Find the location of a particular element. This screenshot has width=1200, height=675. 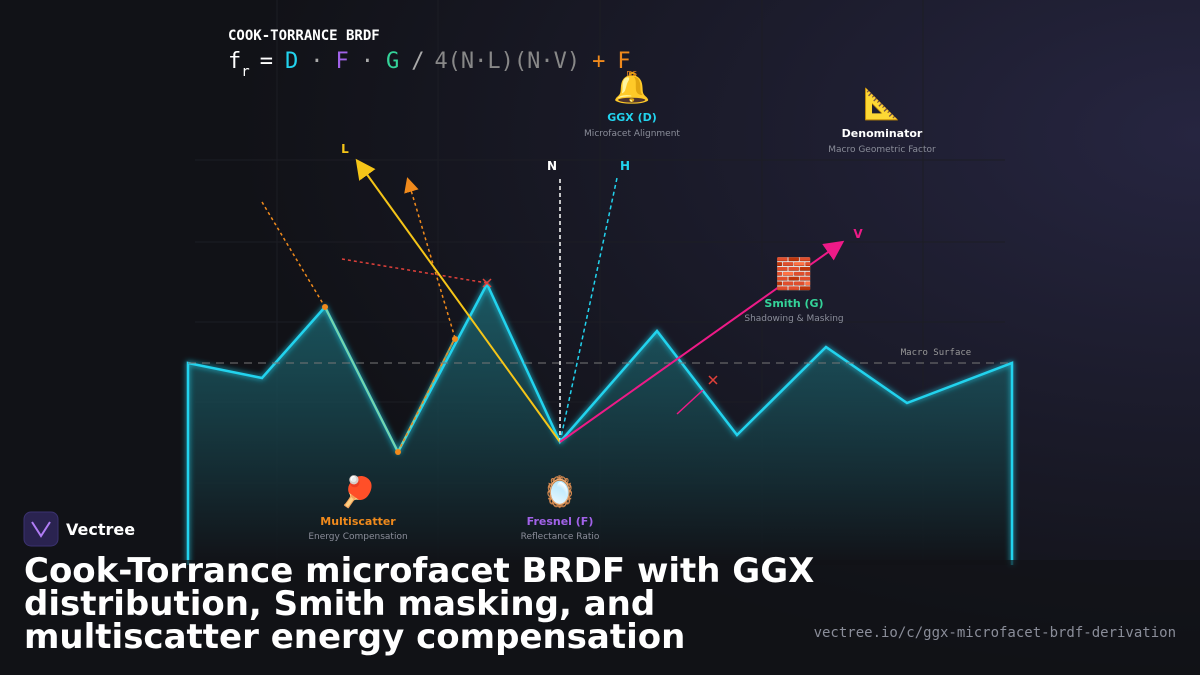

vector-label: V is located at coordinates (858, 234).